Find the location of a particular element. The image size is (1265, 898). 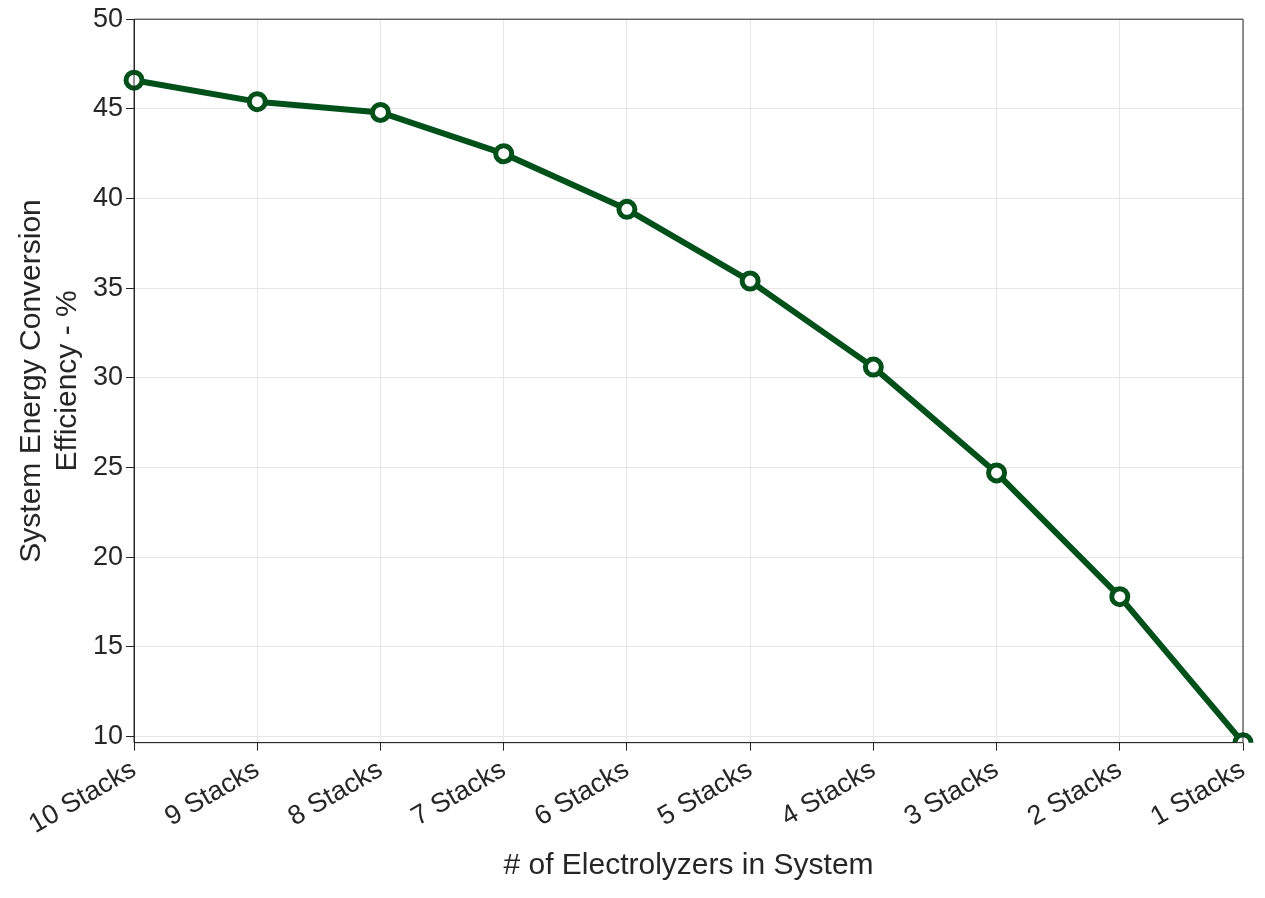

y-tick-label: 25 is located at coordinates (108, 466).